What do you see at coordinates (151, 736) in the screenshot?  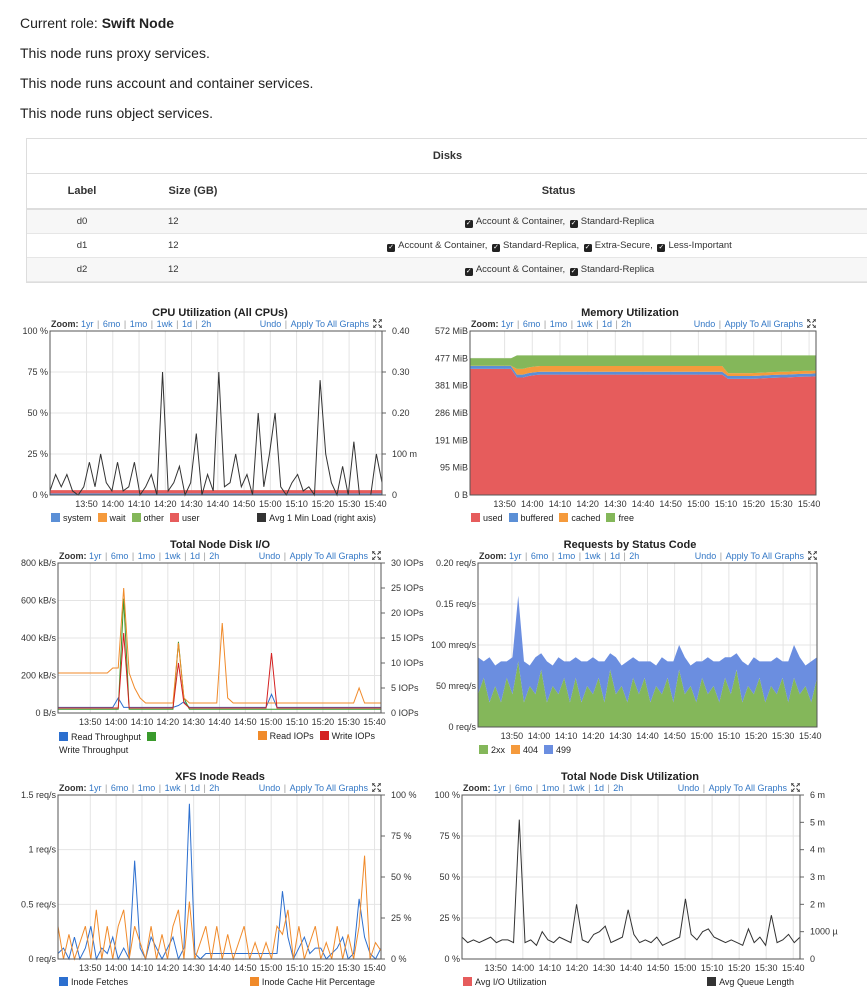 I see `legend-swatch` at bounding box center [151, 736].